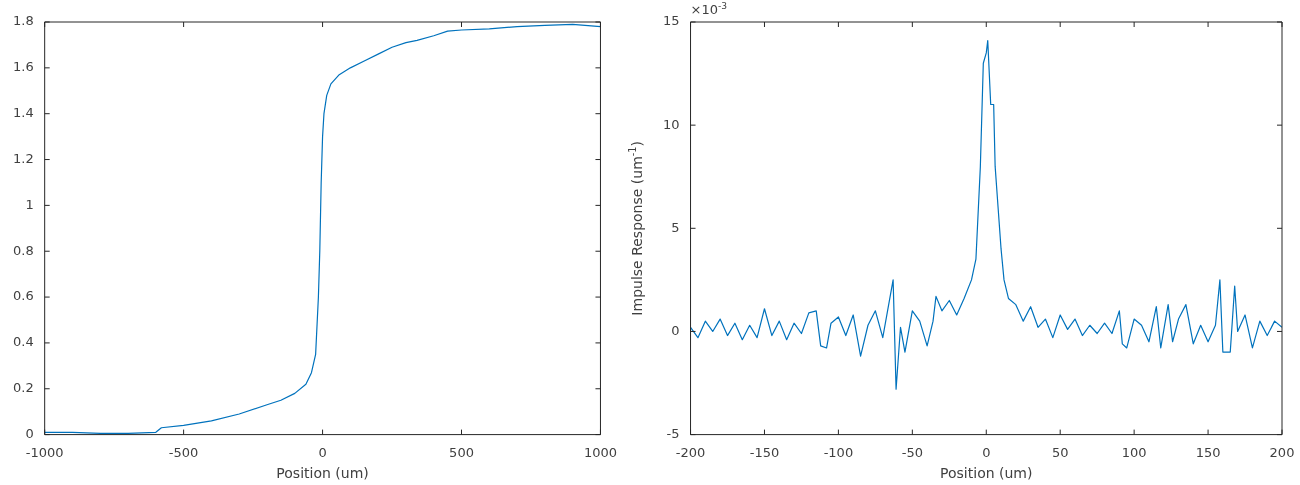  What do you see at coordinates (461, 452) in the screenshot?
I see `x-tick-label: 500` at bounding box center [461, 452].